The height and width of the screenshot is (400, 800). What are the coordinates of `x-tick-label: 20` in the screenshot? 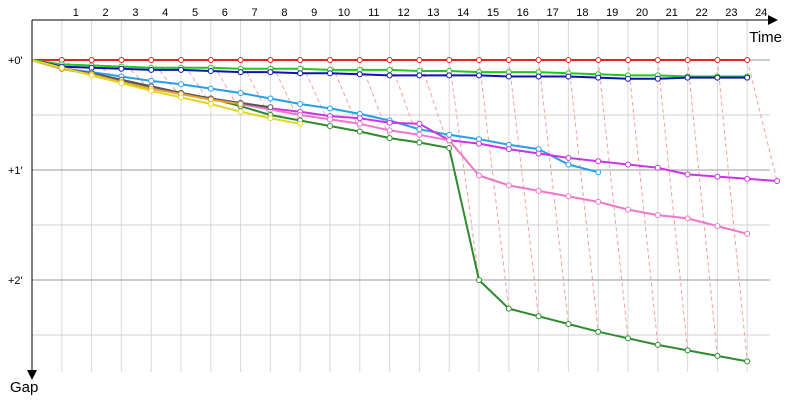 It's located at (642, 13).